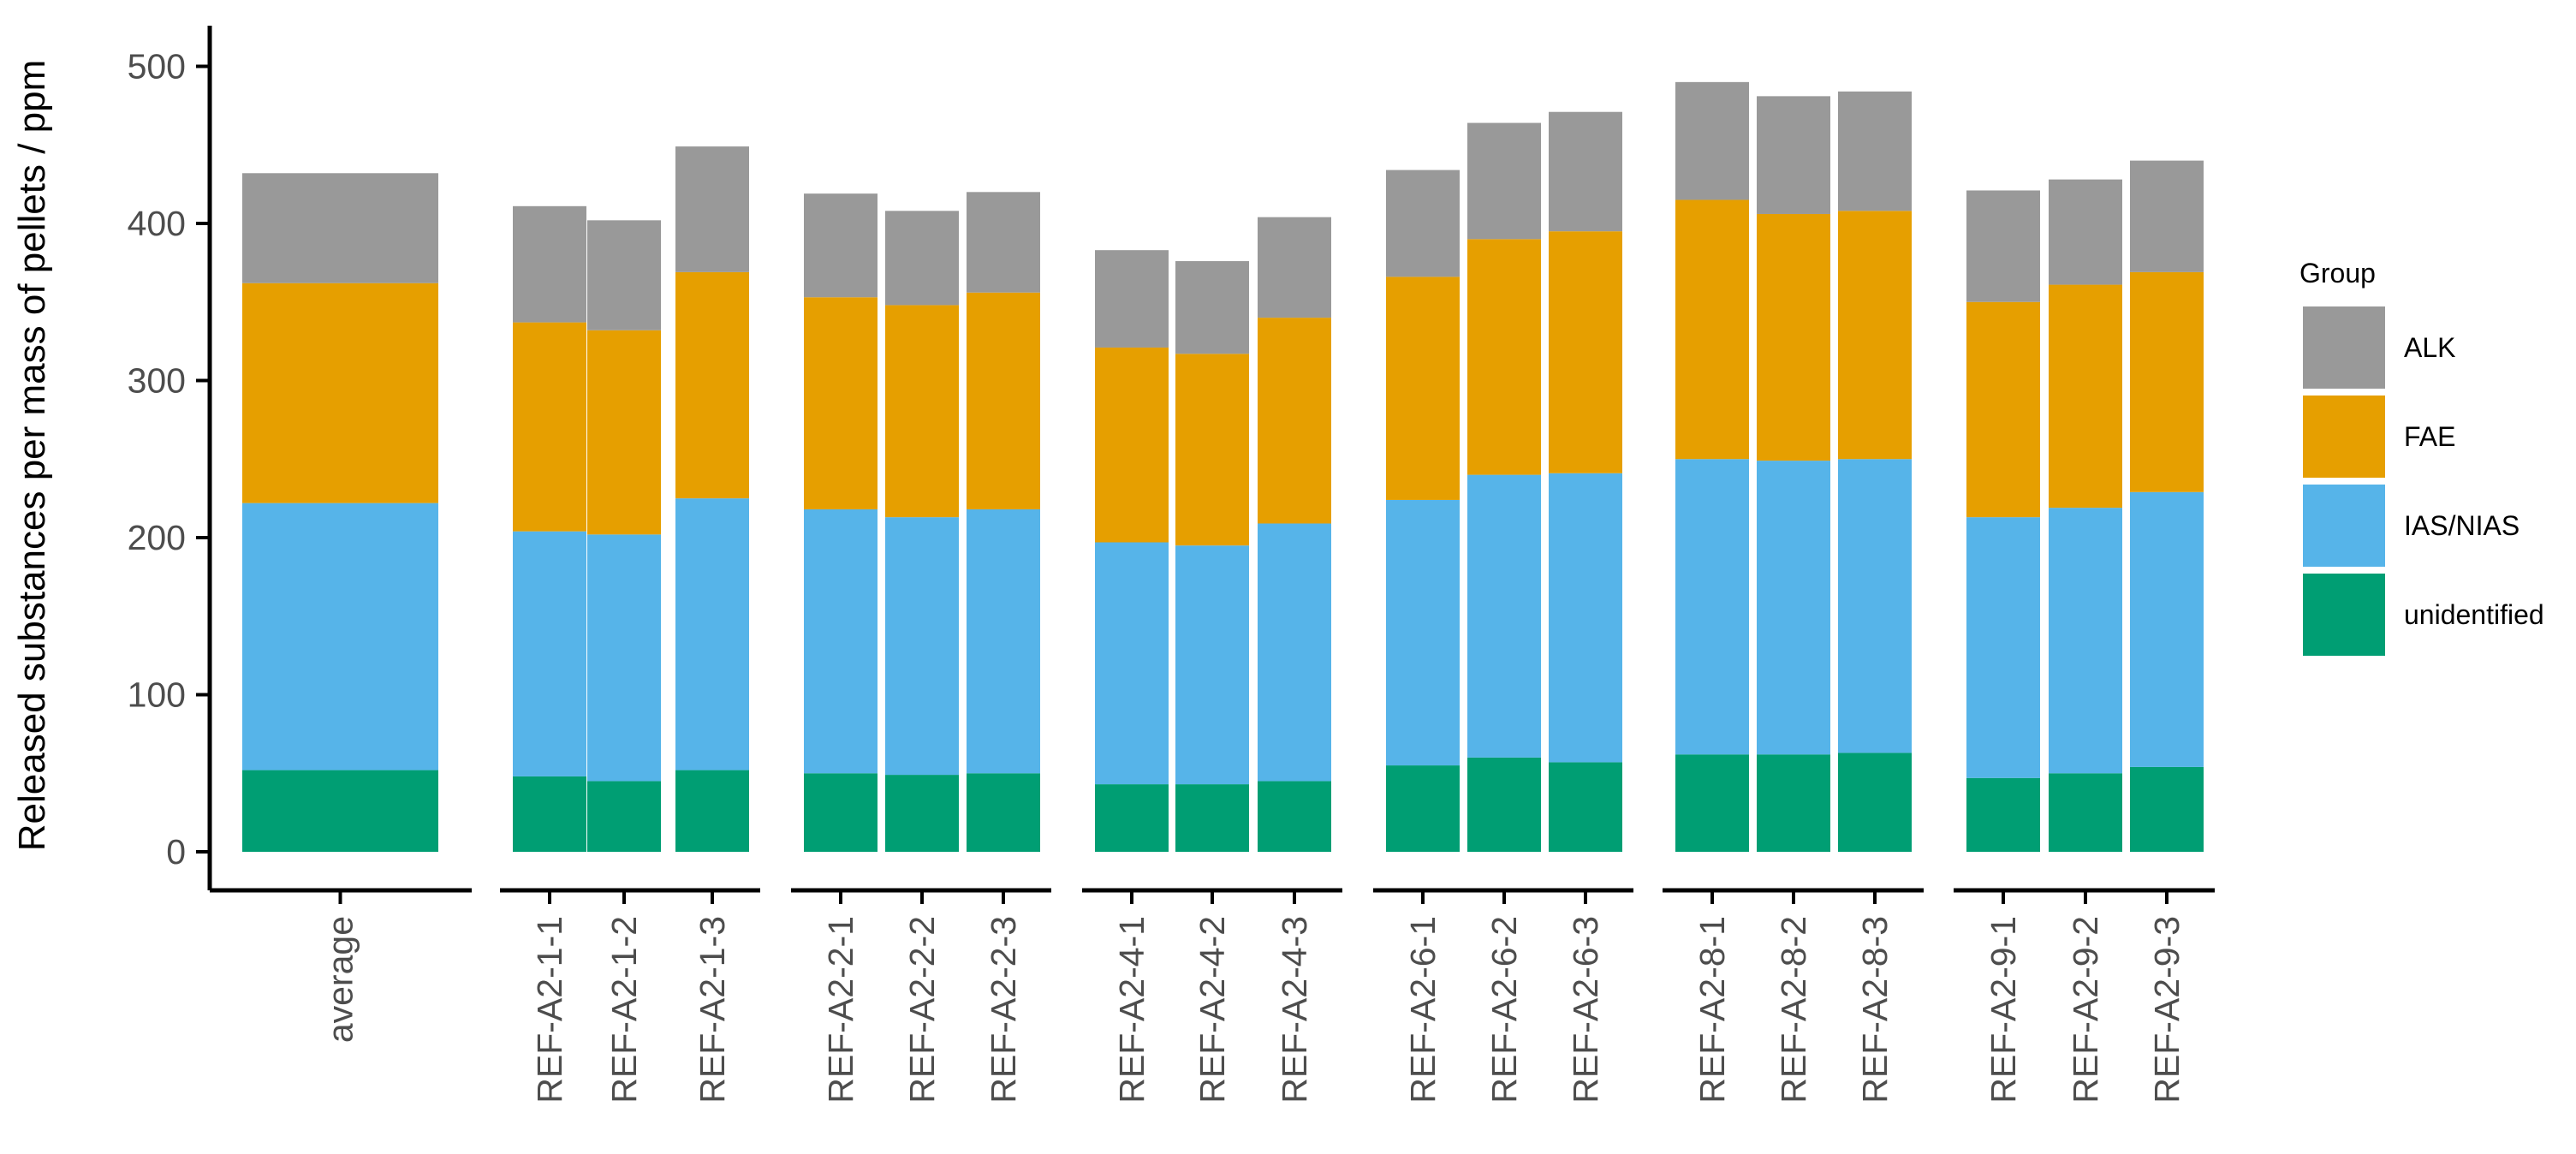 The width and height of the screenshot is (2576, 1154). Describe the element at coordinates (157, 381) in the screenshot. I see `y-tick-label: 300` at that location.